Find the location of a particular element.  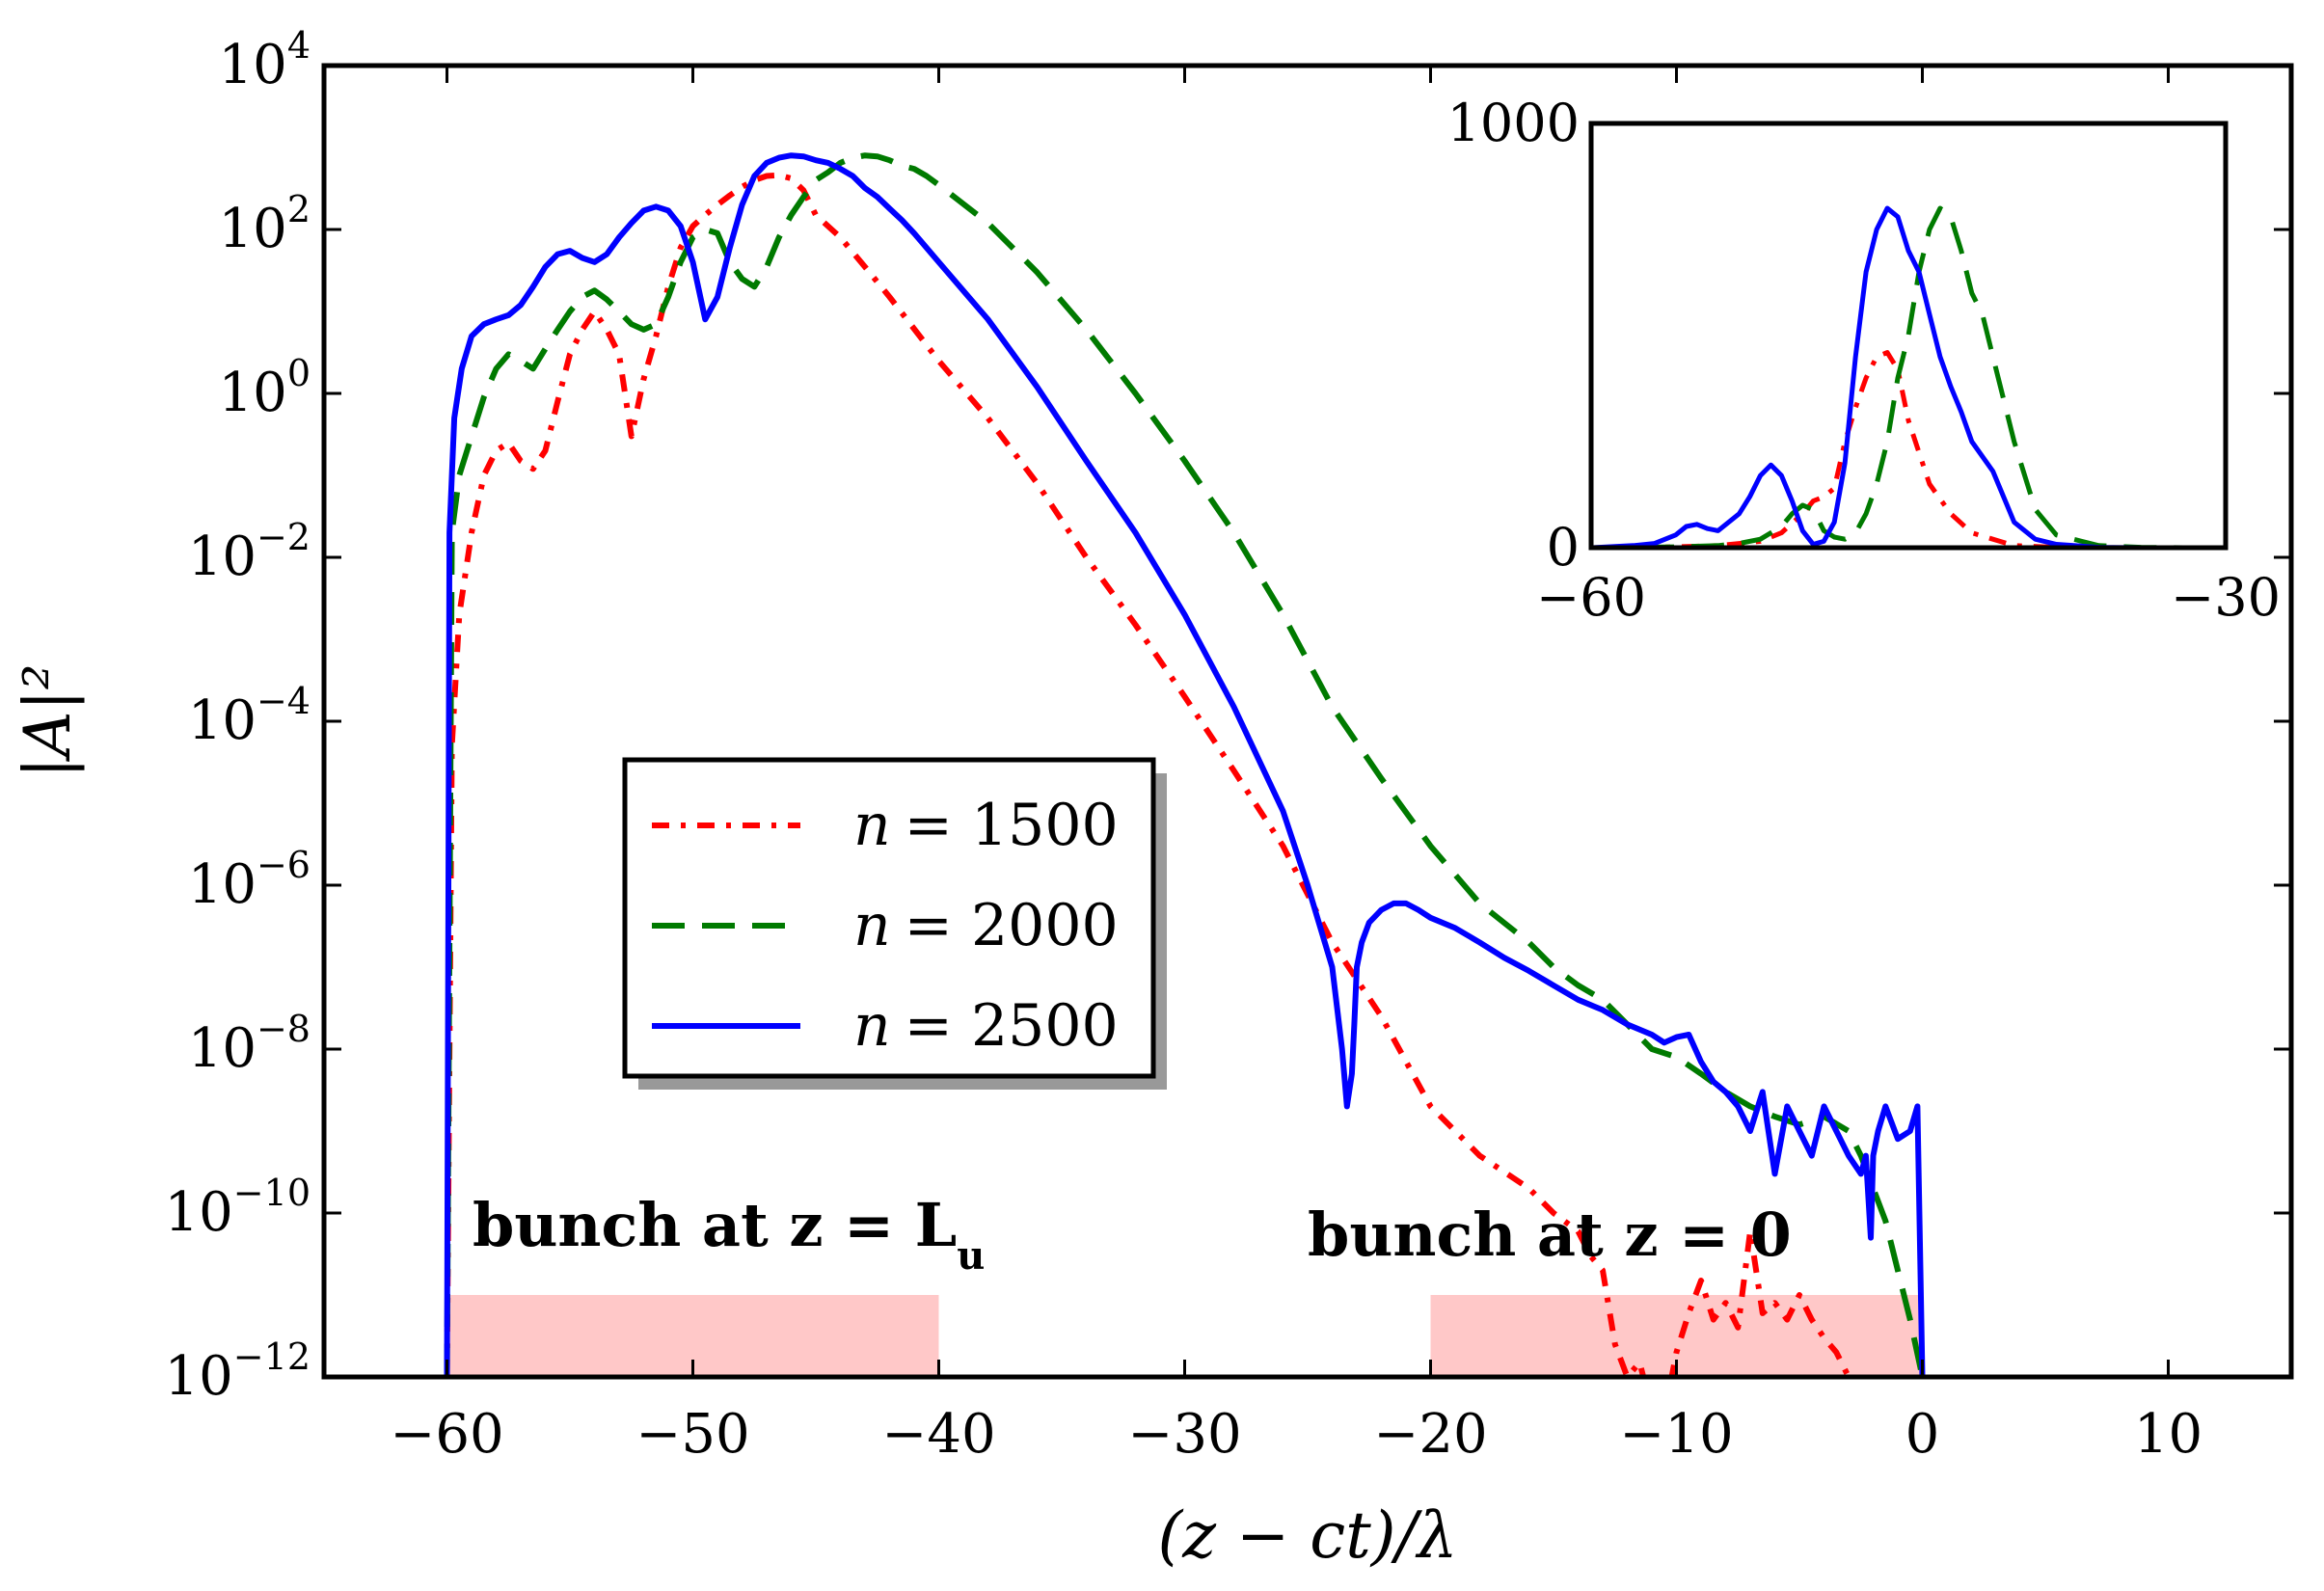

x-tick-label: 0 is located at coordinates (1923, 1434).